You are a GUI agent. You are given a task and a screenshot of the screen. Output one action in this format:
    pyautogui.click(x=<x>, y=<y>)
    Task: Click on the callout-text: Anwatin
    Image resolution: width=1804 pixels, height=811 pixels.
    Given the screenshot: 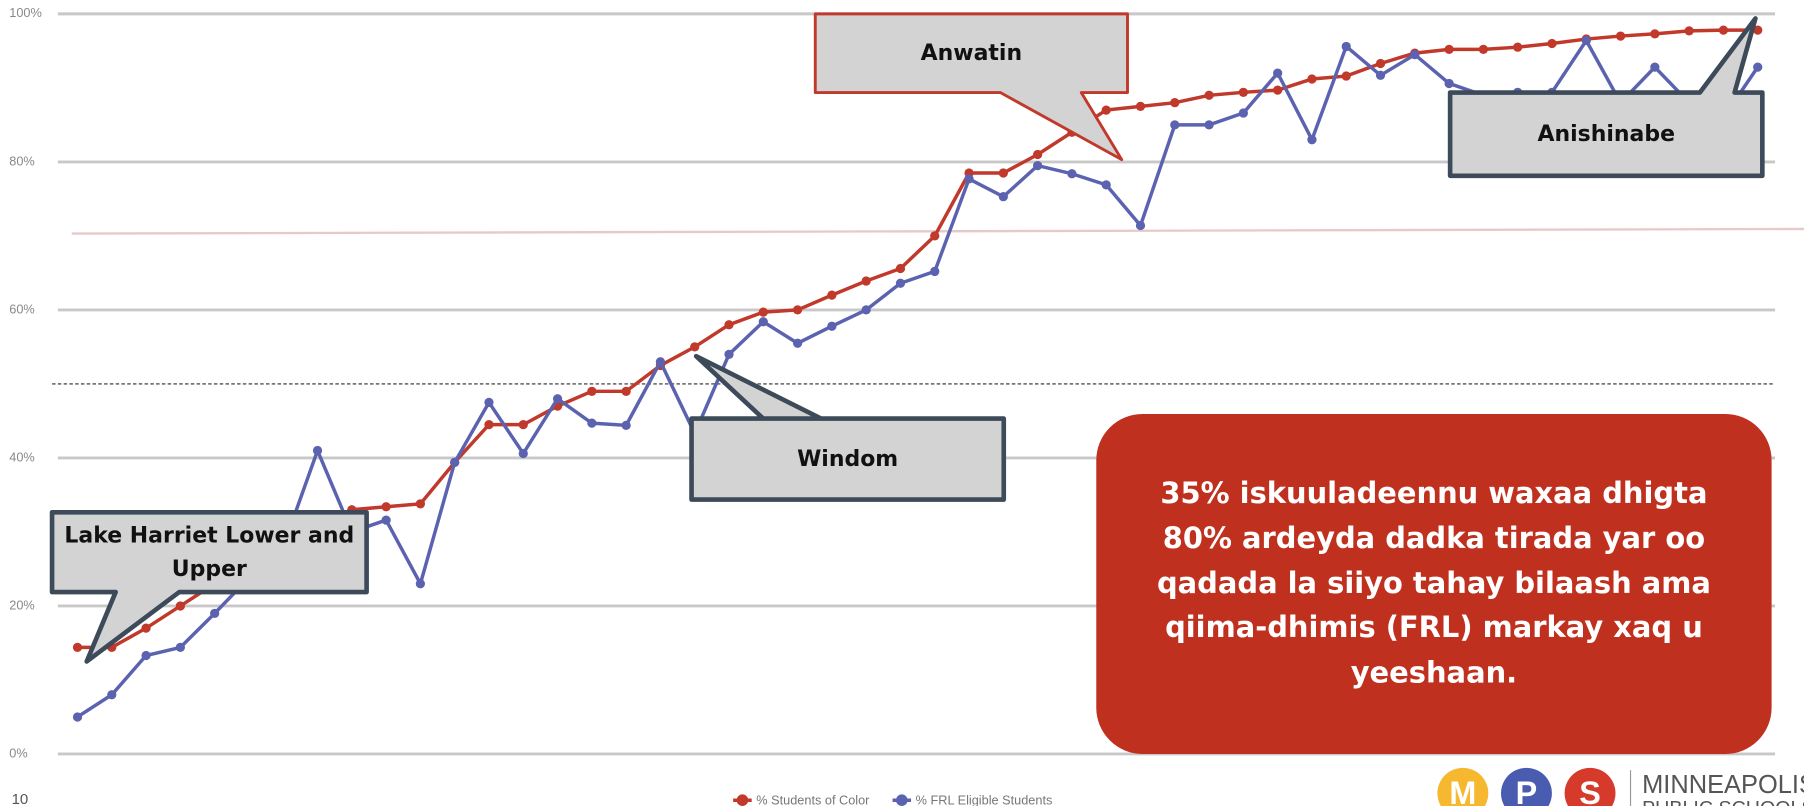 What is the action you would take?
    pyautogui.click(x=971, y=53)
    